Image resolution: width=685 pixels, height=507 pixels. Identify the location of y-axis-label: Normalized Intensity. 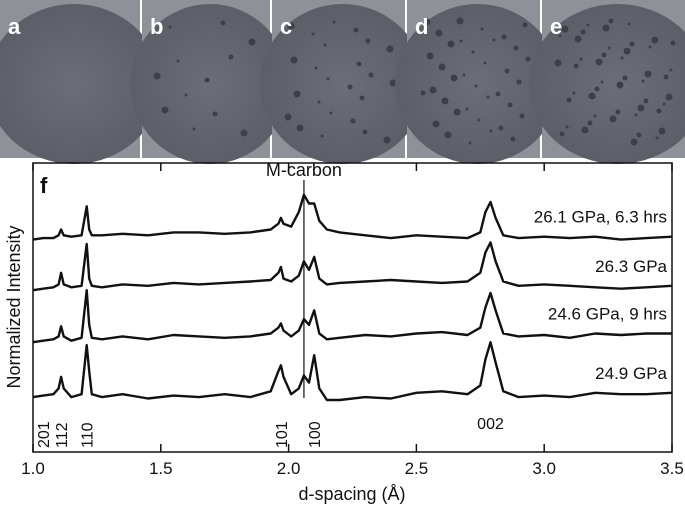
(14, 306).